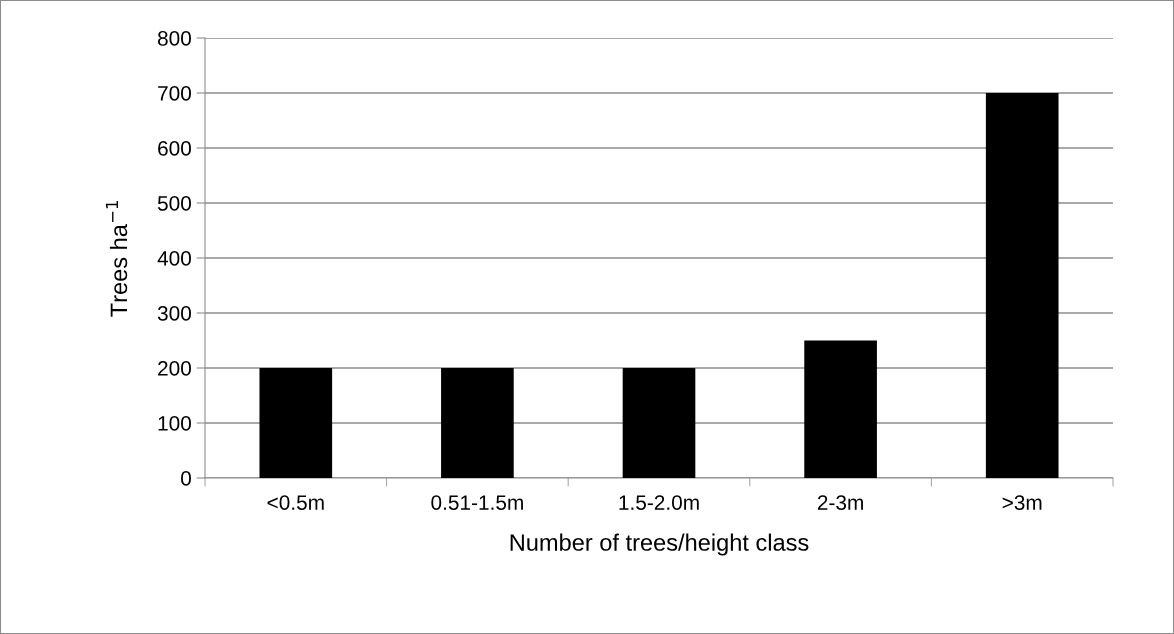 The image size is (1174, 634). Describe the element at coordinates (1022, 502) in the screenshot. I see `x-tick-label: >3m` at that location.